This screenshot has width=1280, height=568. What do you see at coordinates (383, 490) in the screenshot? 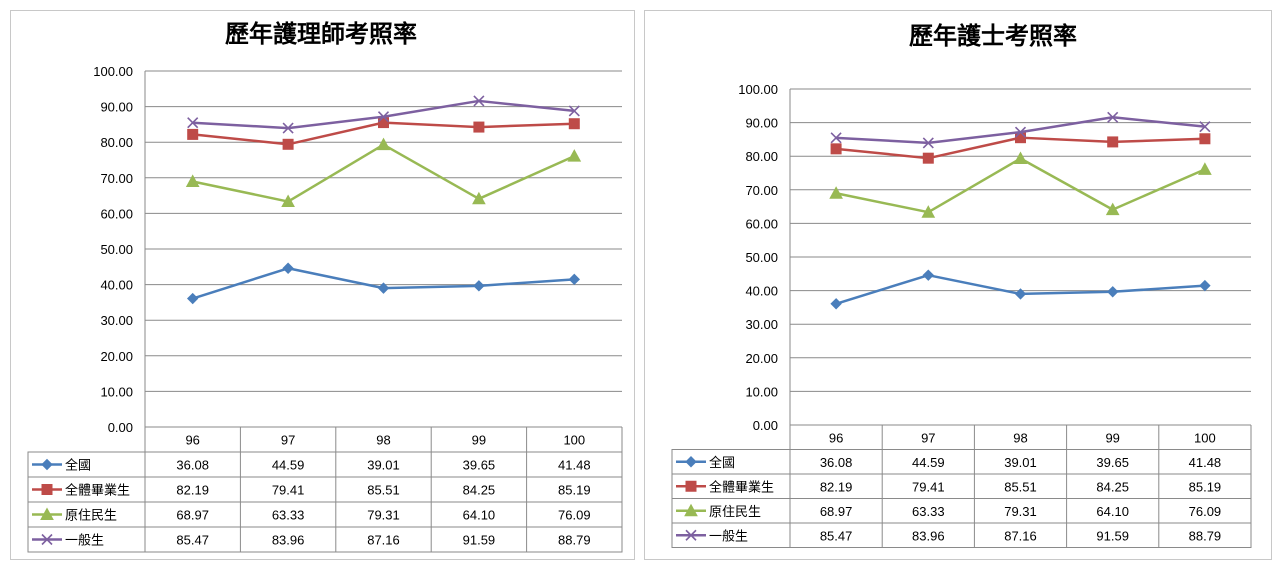
I see `table-cell-value: 85.51` at bounding box center [383, 490].